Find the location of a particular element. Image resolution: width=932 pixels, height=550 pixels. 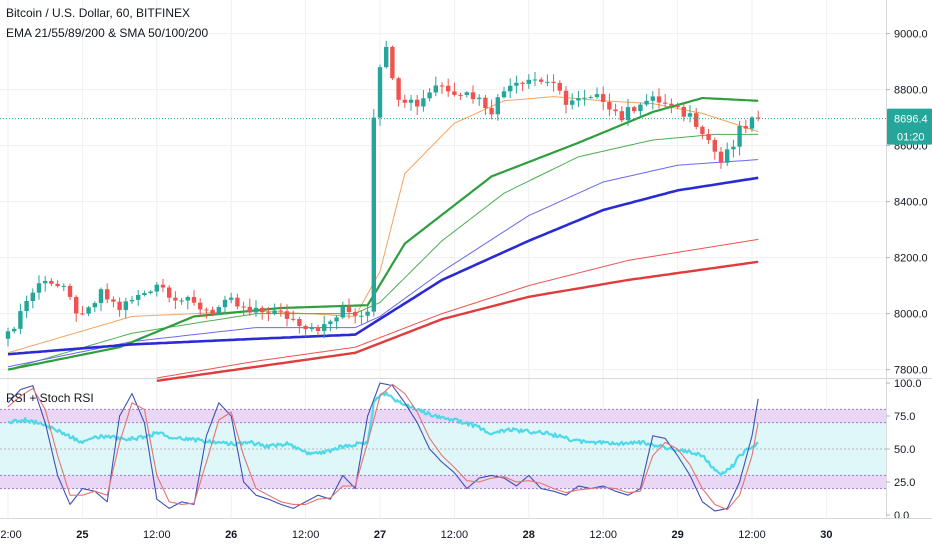

indicator-legend: EMA 21/55/89/200 & SMA 50/100/200 is located at coordinates (107, 33).